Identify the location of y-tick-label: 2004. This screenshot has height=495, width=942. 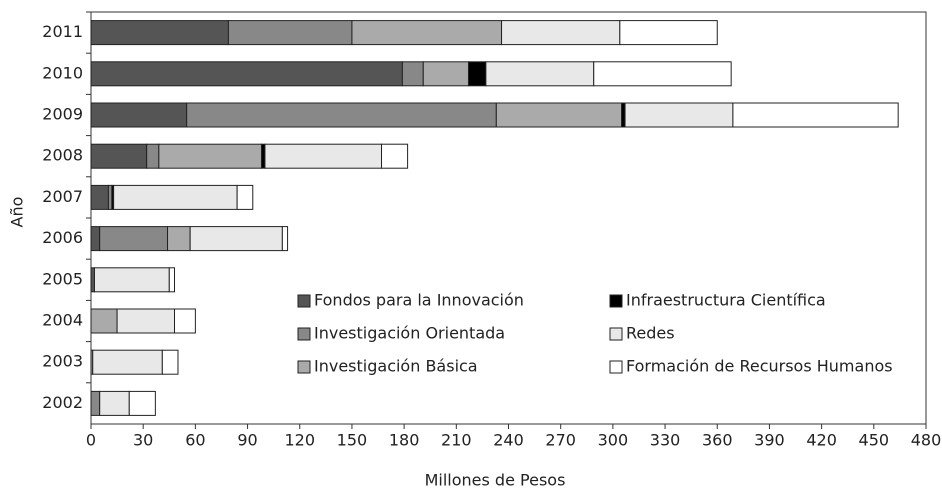
(62, 320).